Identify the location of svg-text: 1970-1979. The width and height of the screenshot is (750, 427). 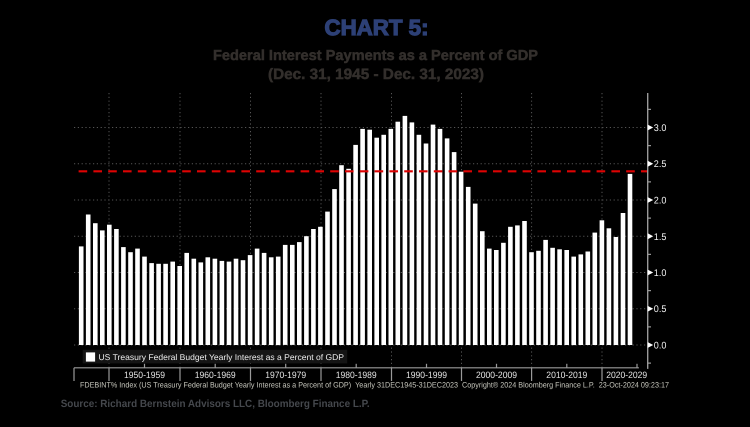
(285, 375).